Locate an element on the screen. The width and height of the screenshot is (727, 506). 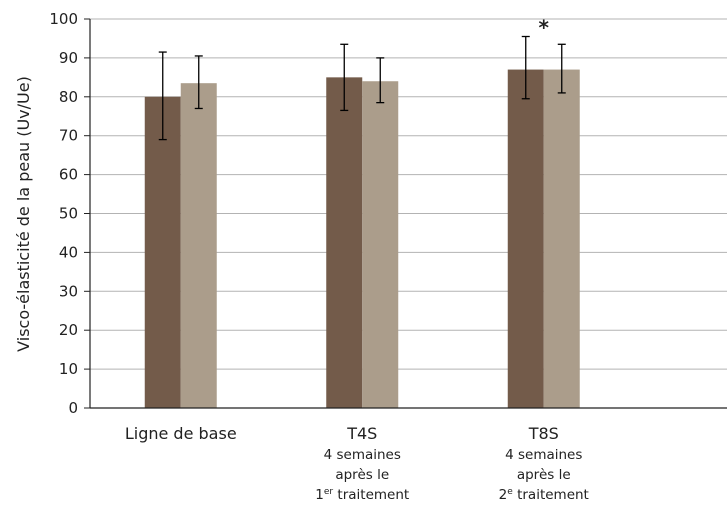
y-tick-label: 80 is located at coordinates (68, 97).